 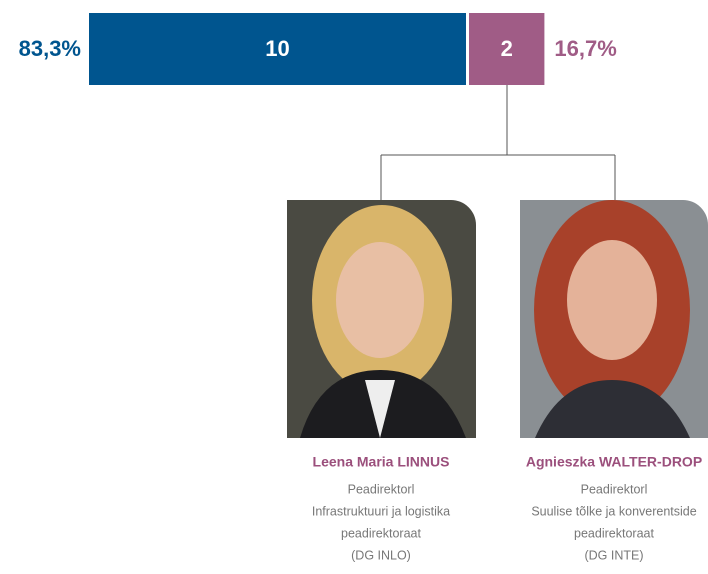 What do you see at coordinates (614, 462) in the screenshot?
I see `person-name: Agnieszka WALTER-DROP` at bounding box center [614, 462].